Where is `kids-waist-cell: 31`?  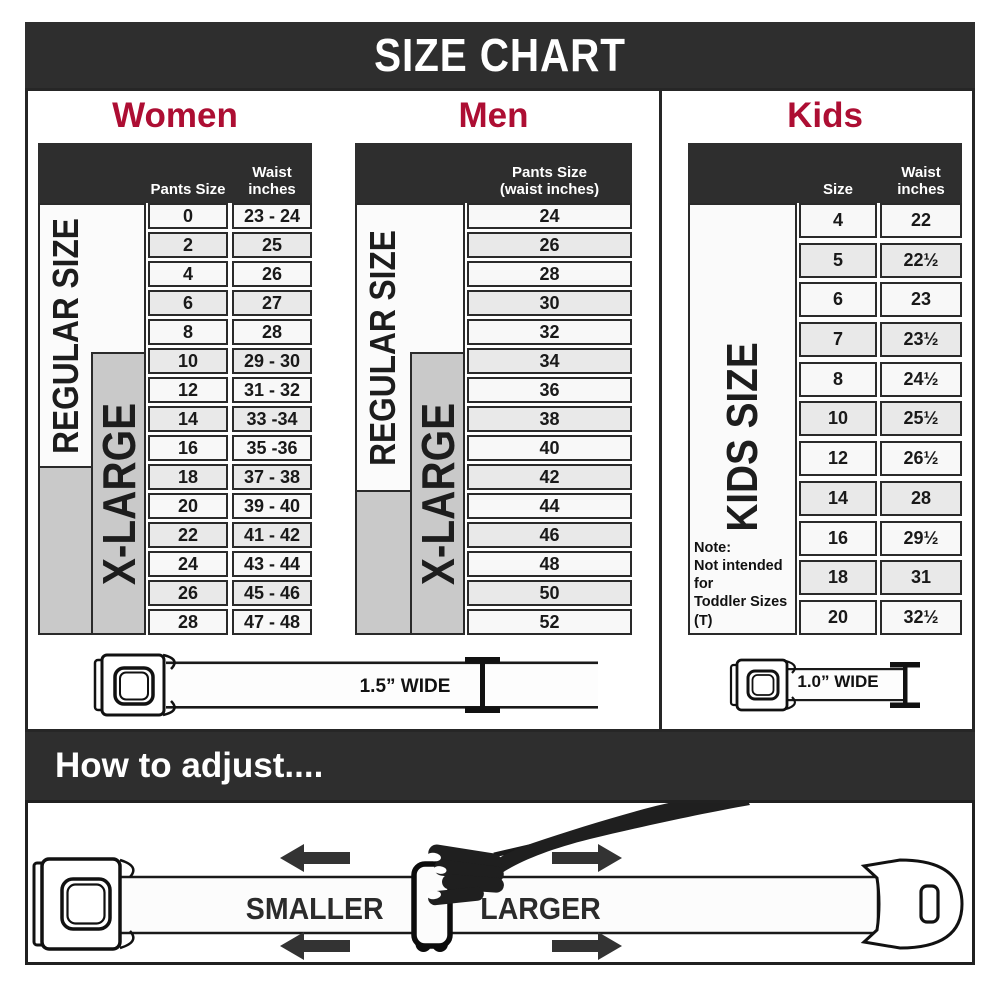
kids-waist-cell: 31 is located at coordinates (921, 578).